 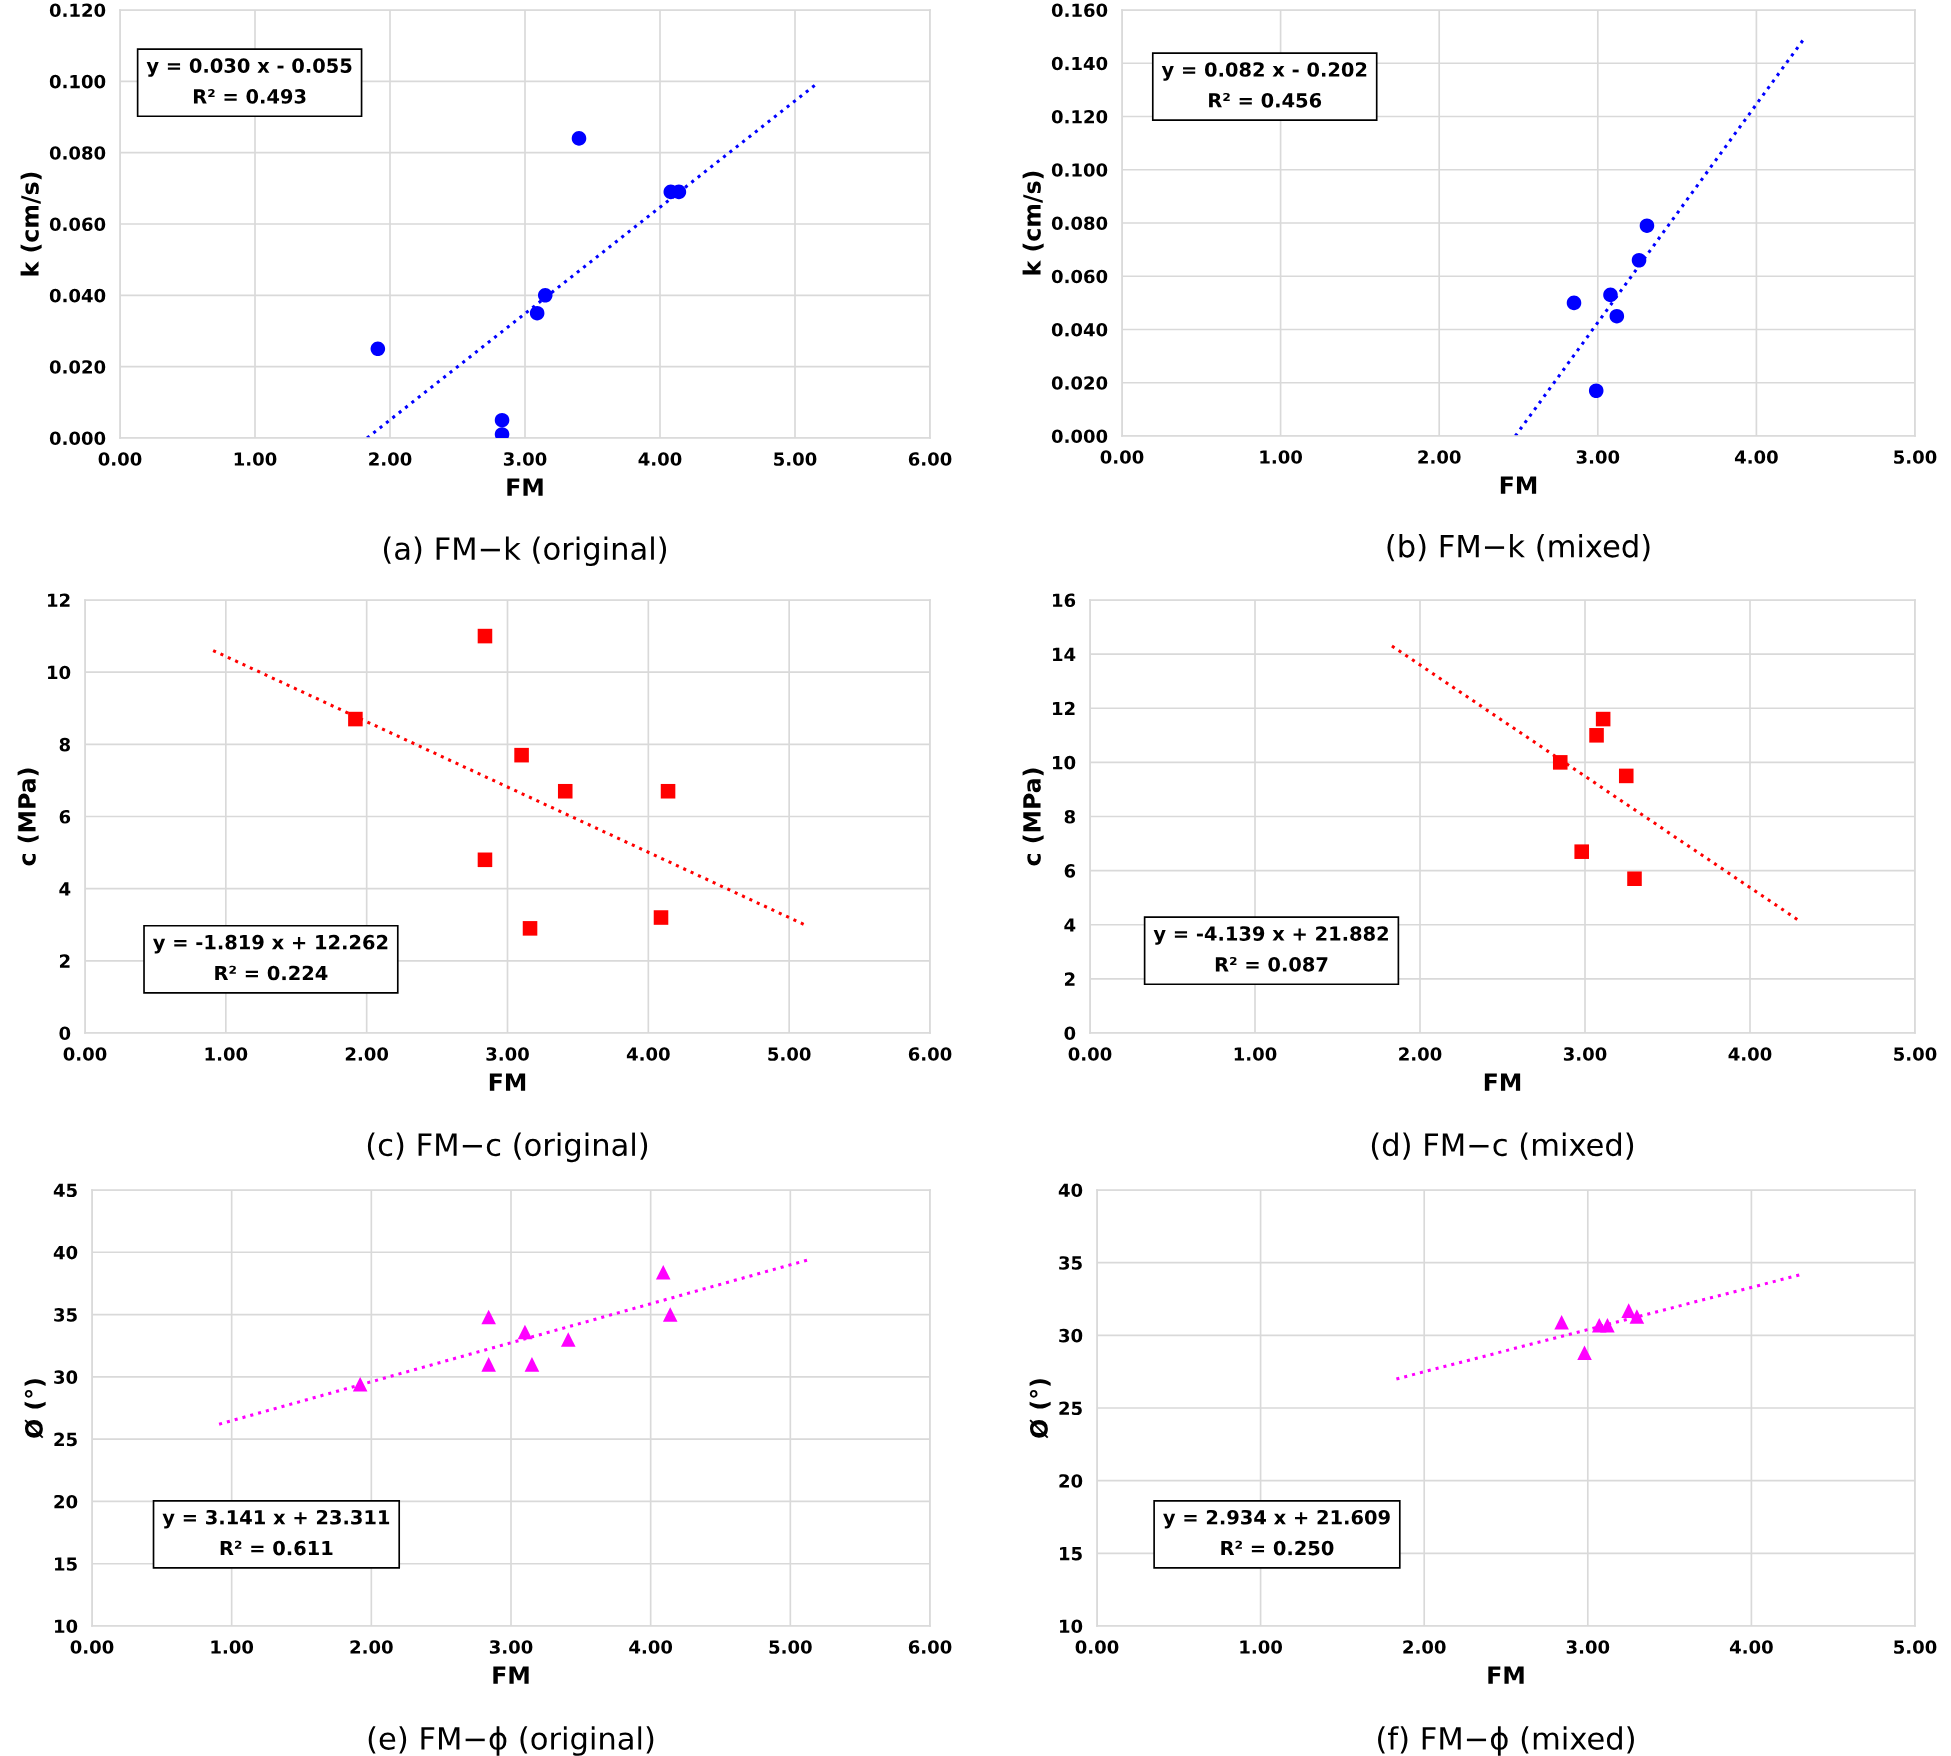 I want to click on y-tick-label: 0.120, so click(x=77, y=10).